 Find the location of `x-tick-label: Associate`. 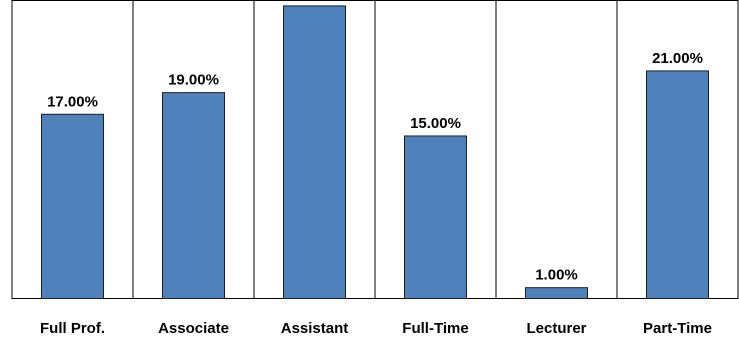

x-tick-label: Associate is located at coordinates (193, 328).